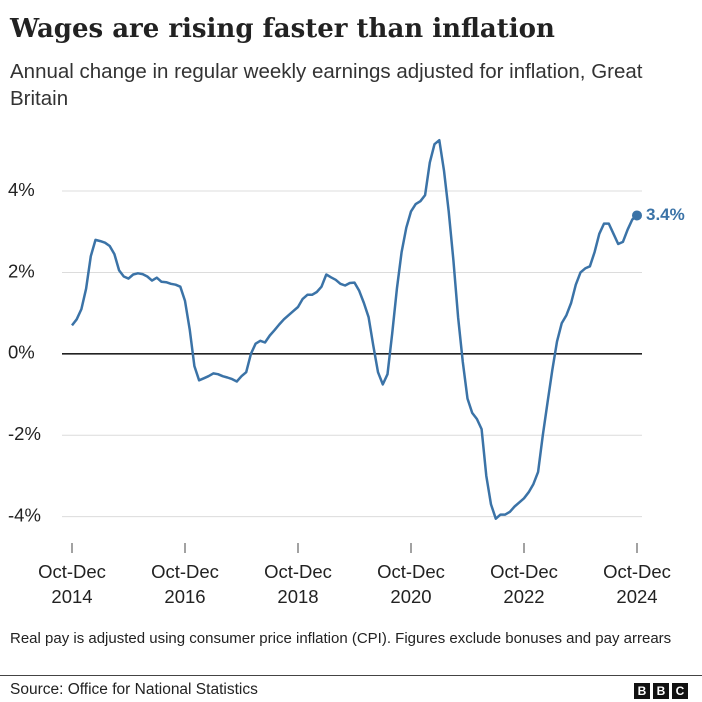  Describe the element at coordinates (411, 584) in the screenshot. I see `x-tick-label: Oct-Dec 2020` at that location.